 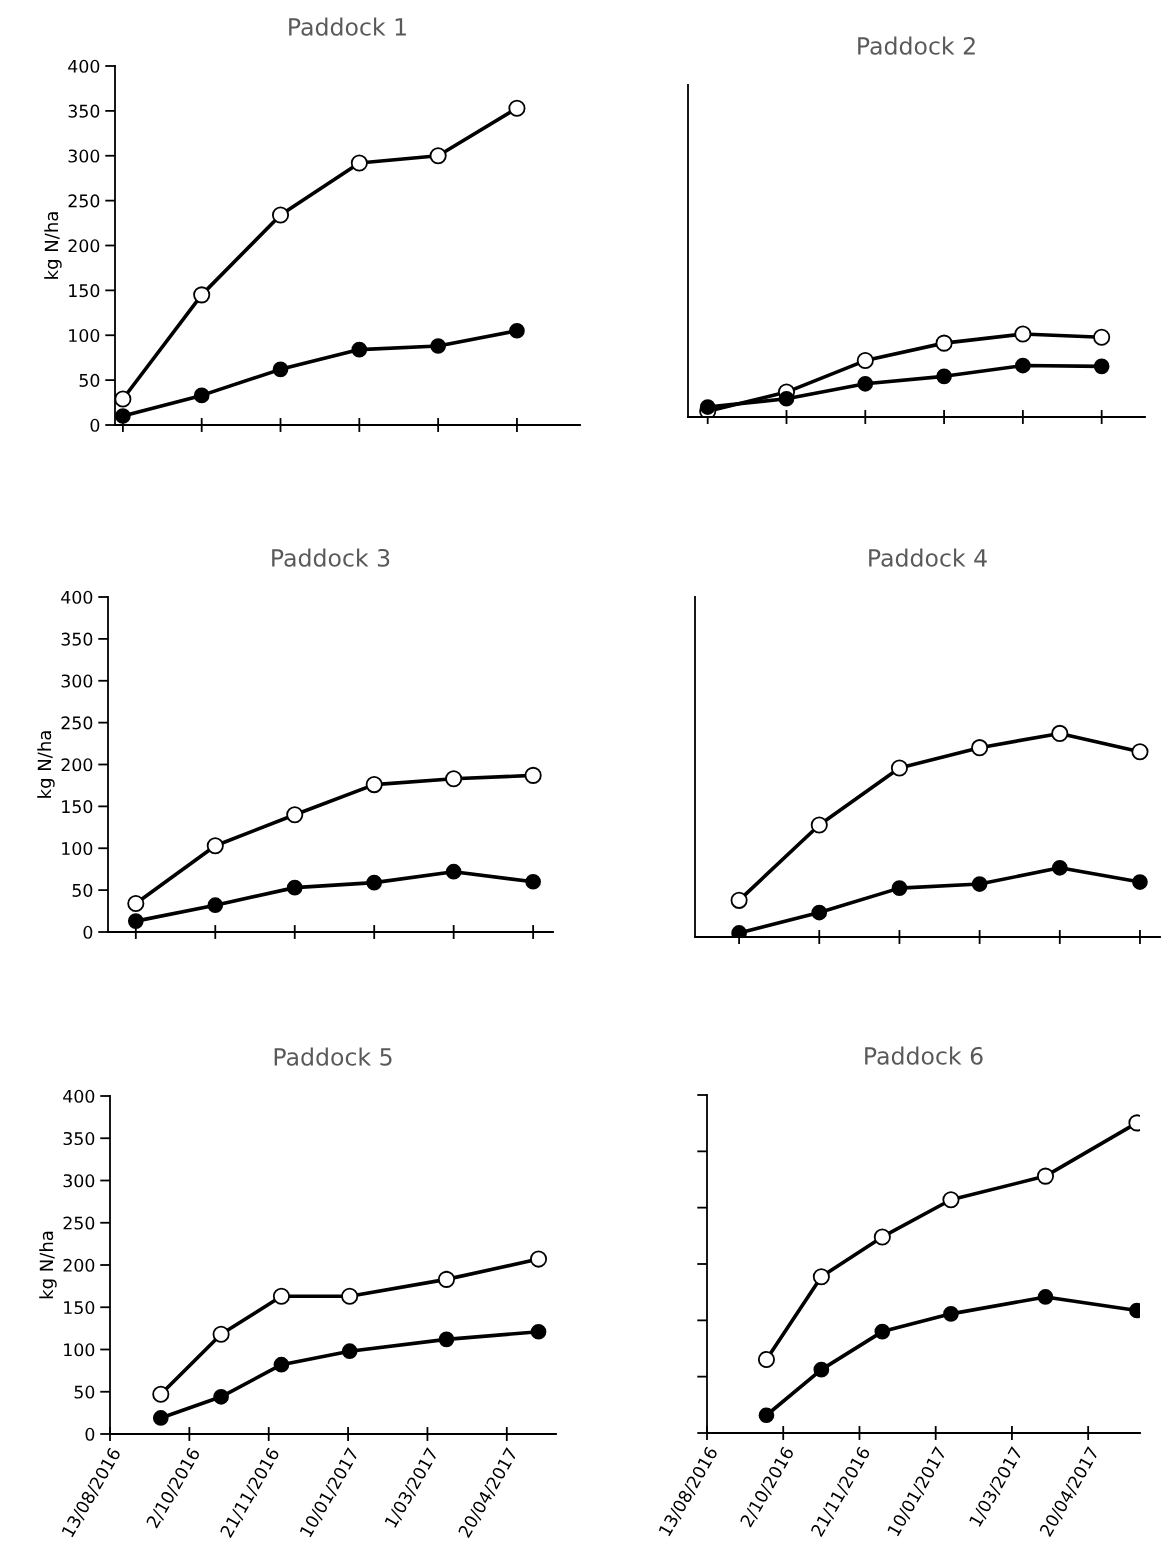 What do you see at coordinates (333, 1056) in the screenshot?
I see `chart-title: Paddock 5` at bounding box center [333, 1056].